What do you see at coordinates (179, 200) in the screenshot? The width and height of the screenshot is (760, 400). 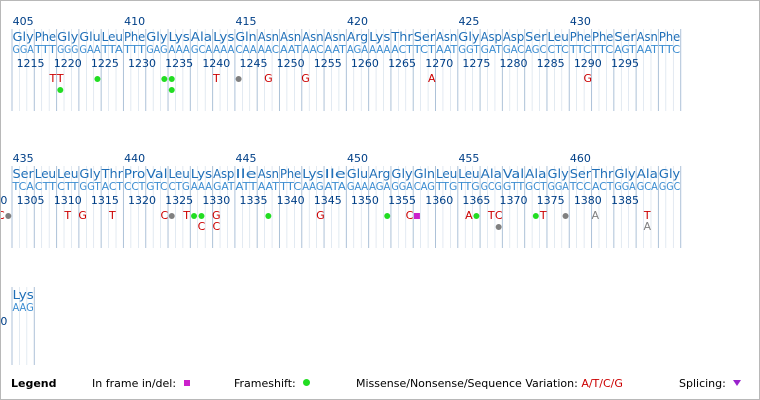 I see `nucleotide-position: 1325` at bounding box center [179, 200].